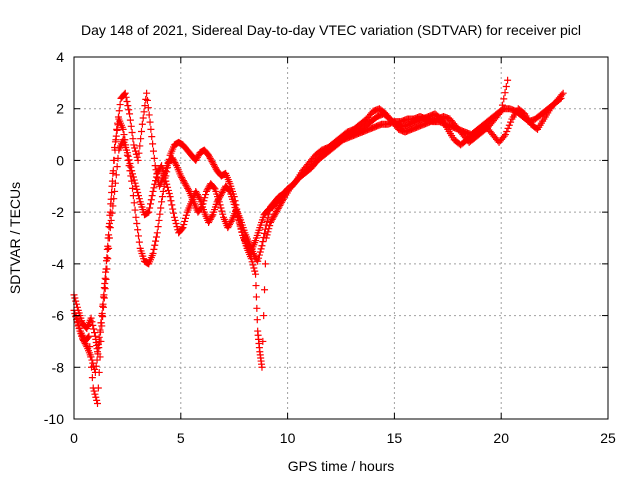 This screenshot has width=640, height=480. I want to click on x-tick-label: 25, so click(608, 438).